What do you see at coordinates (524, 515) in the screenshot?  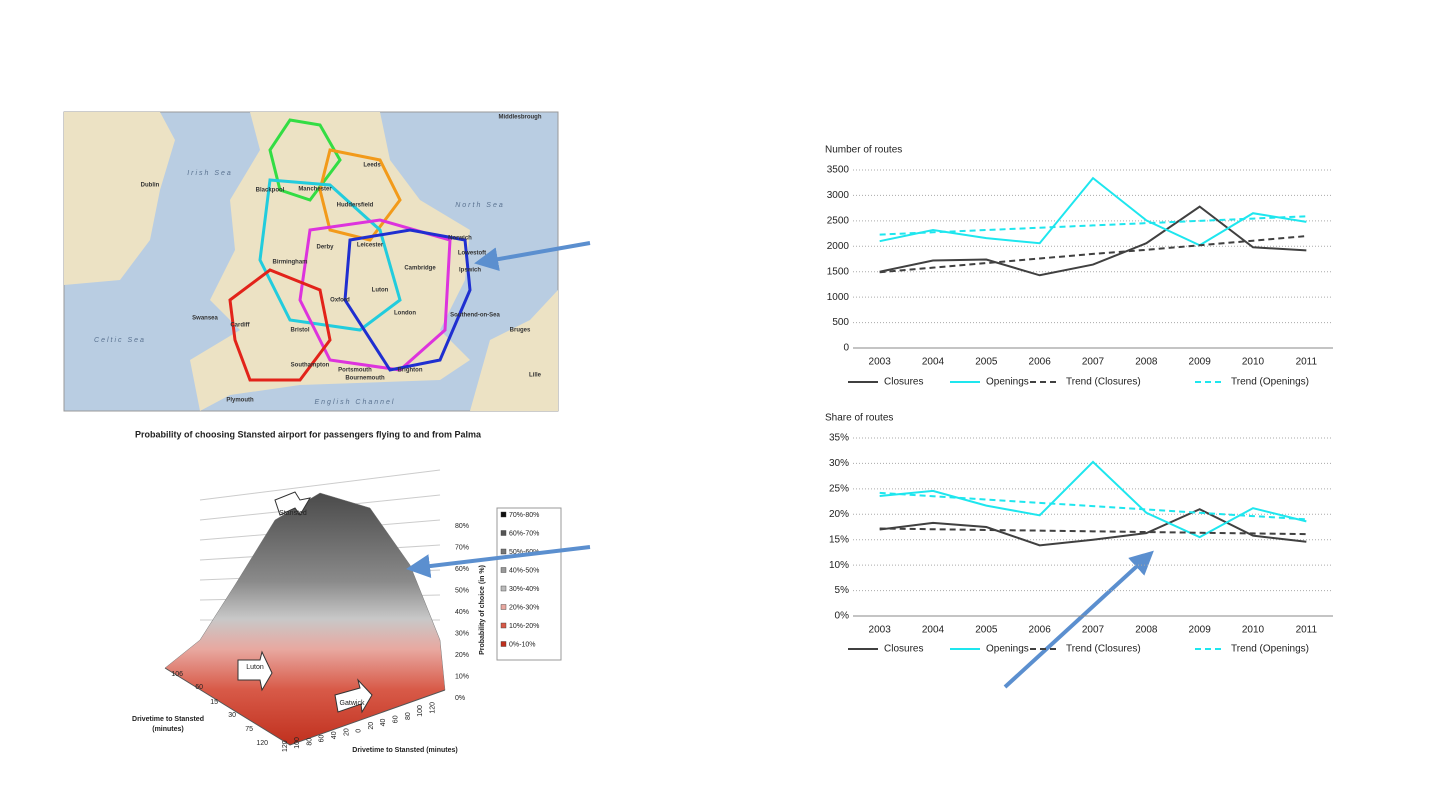 I see `legend-label: 70%-80%` at bounding box center [524, 515].